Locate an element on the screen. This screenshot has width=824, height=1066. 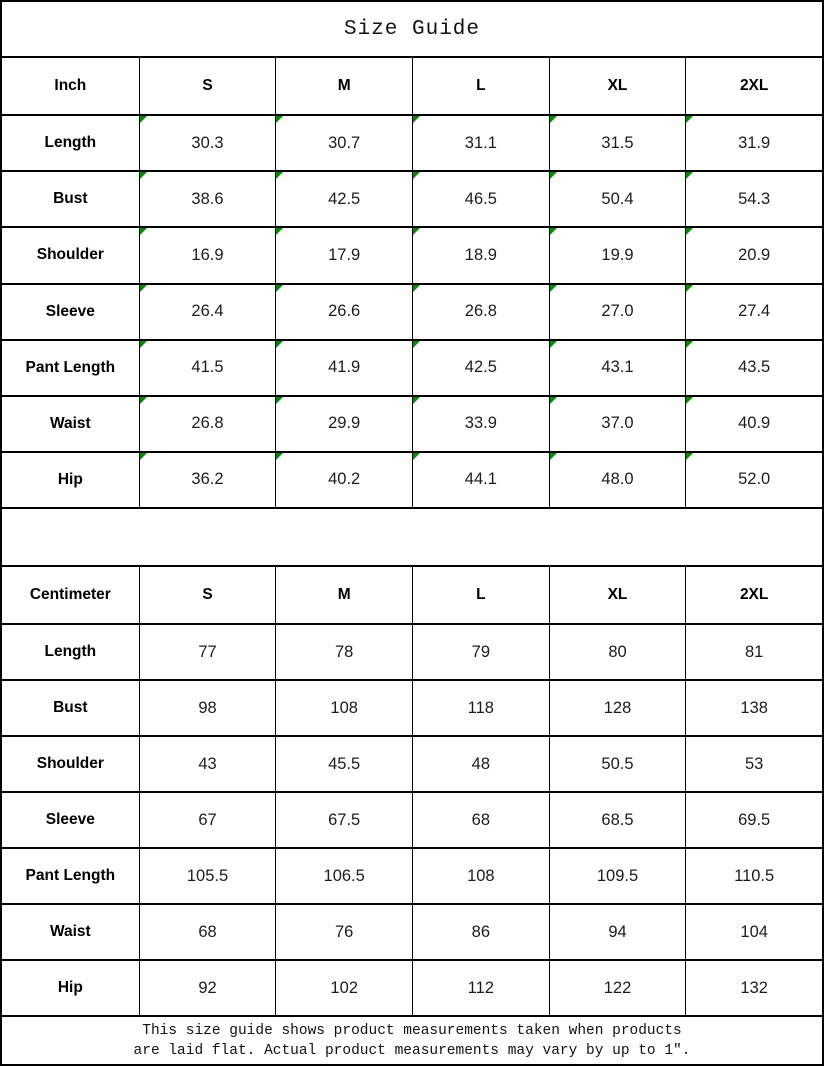
value-cell: 92 is located at coordinates (207, 987).